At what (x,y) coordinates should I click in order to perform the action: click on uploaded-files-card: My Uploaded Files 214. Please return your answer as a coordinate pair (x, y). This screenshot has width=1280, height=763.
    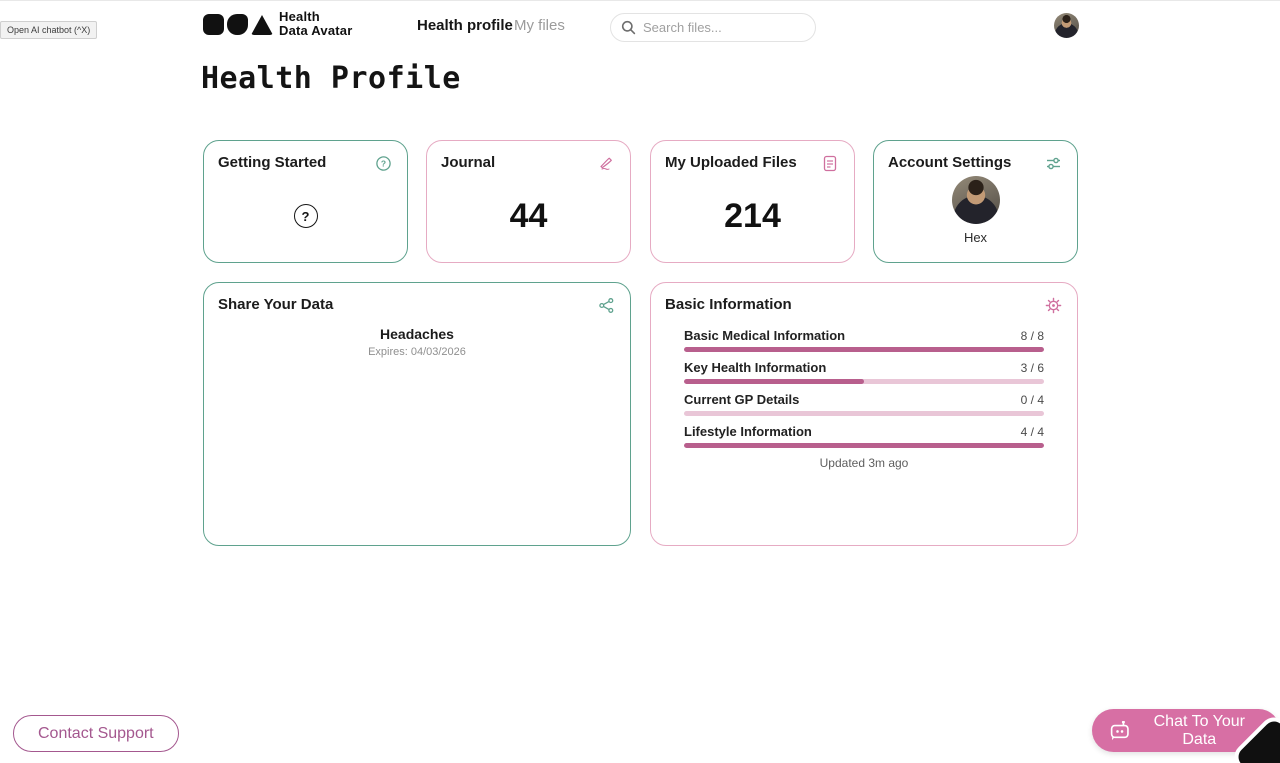
    Looking at the image, I should click on (752, 201).